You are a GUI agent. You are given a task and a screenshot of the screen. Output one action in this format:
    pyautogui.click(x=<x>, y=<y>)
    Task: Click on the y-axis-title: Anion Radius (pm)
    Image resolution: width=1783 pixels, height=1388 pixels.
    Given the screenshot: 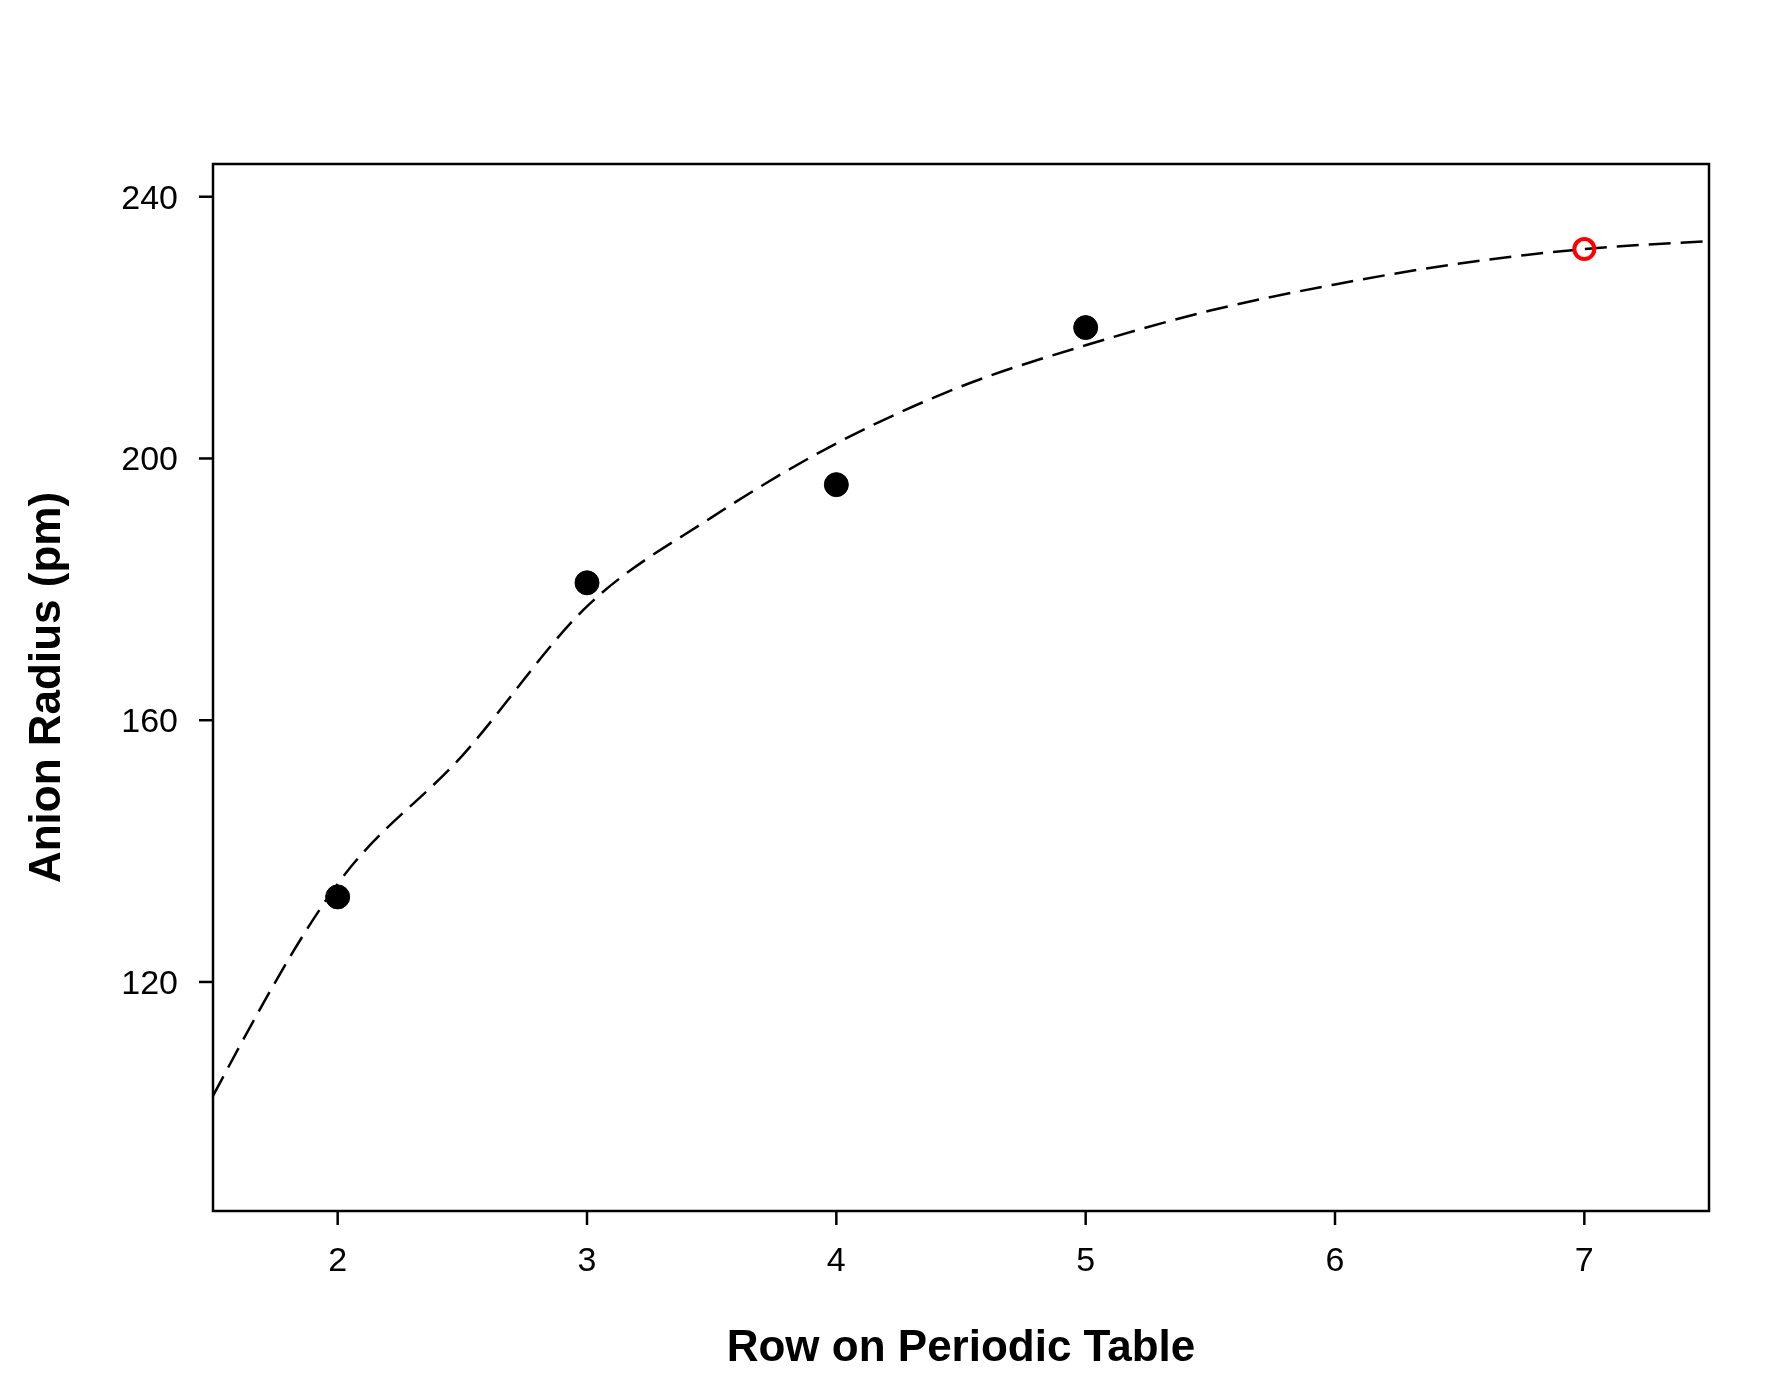 What is the action you would take?
    pyautogui.click(x=44, y=687)
    